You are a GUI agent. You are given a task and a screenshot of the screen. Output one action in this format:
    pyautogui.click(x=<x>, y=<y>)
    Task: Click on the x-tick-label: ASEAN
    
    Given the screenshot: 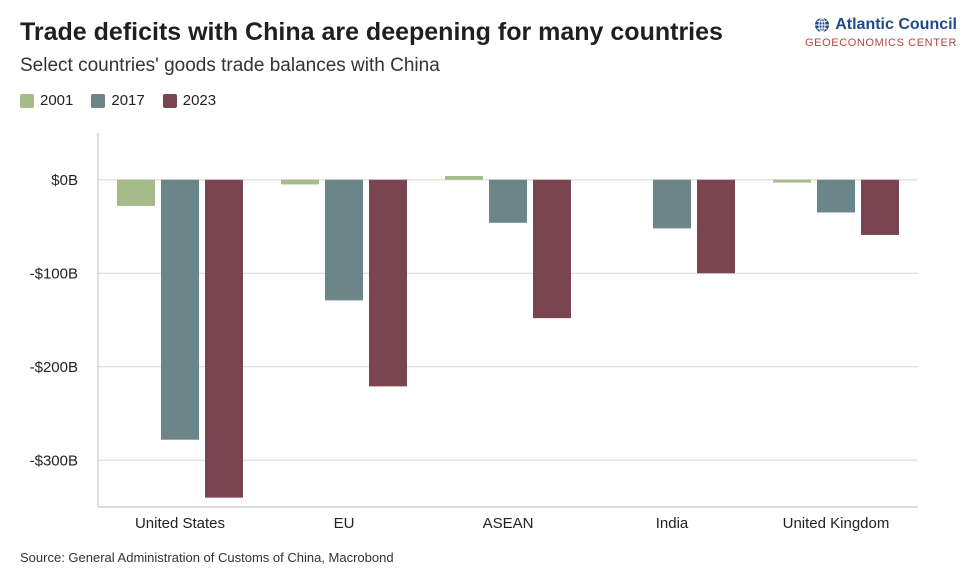 What is the action you would take?
    pyautogui.click(x=508, y=523)
    